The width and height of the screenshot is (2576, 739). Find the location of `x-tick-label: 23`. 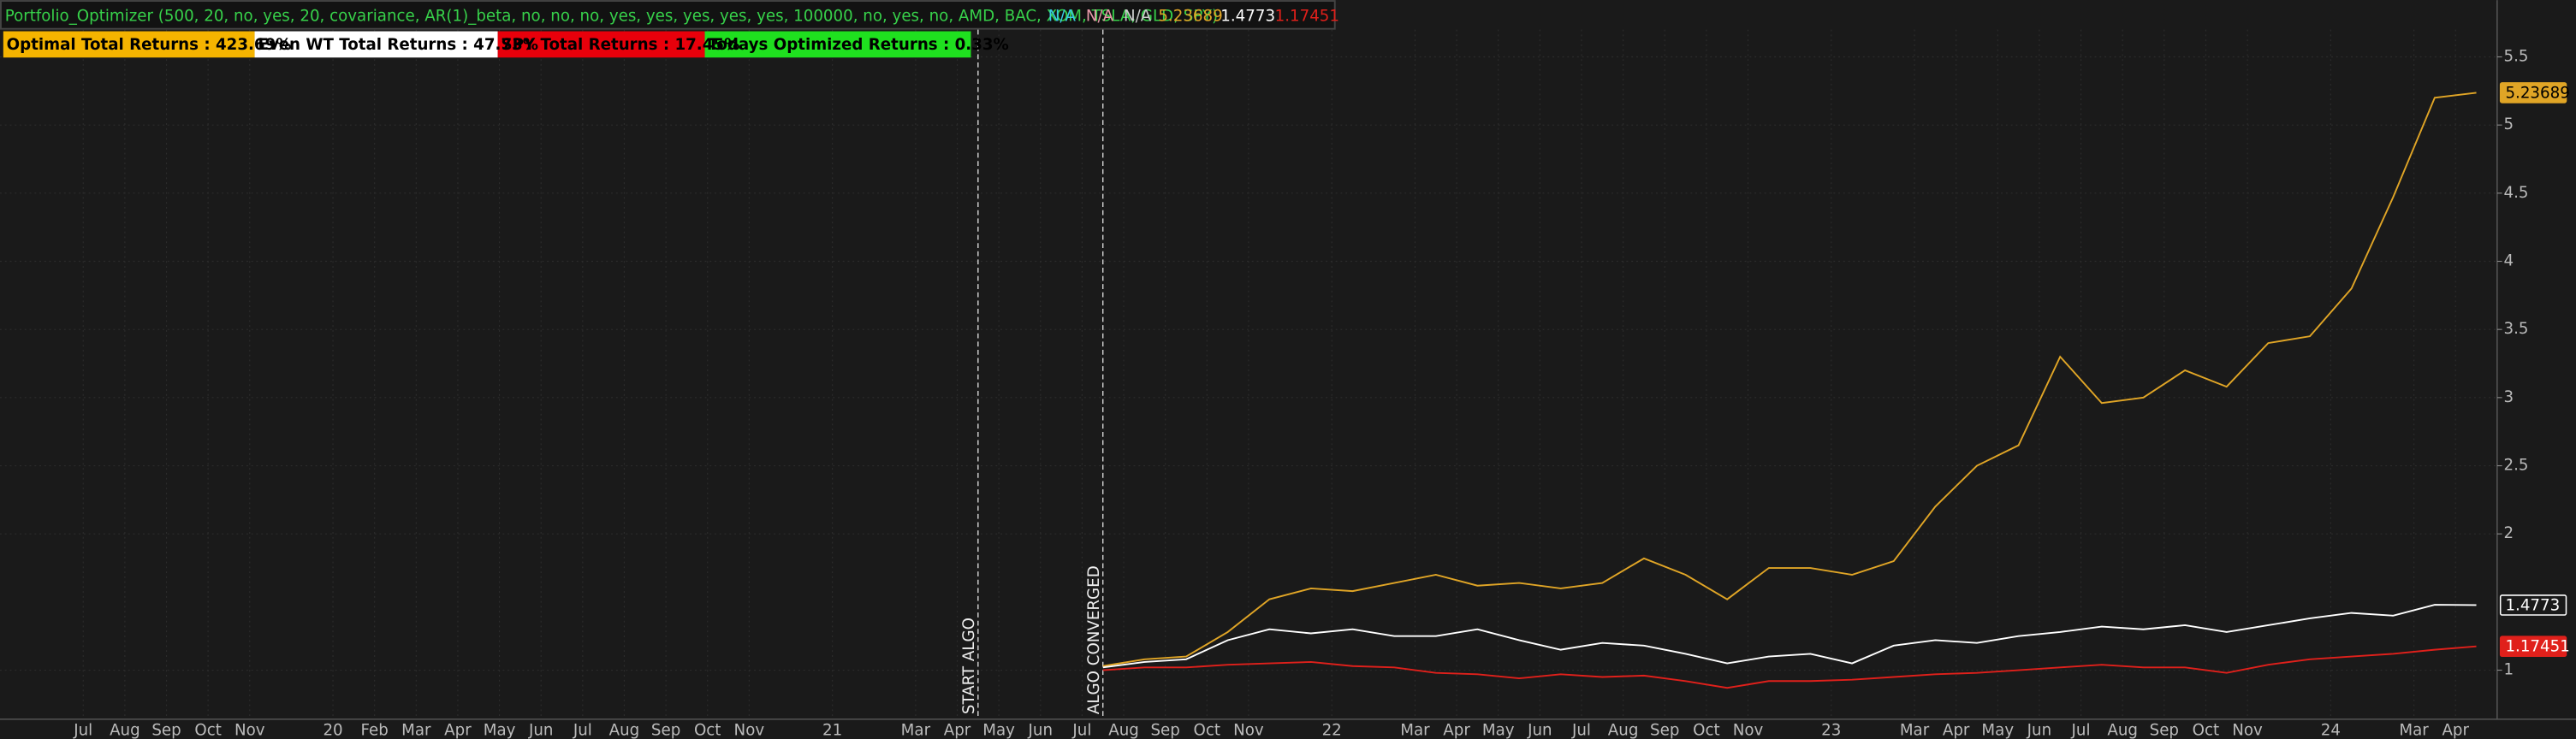

x-tick-label: 23 is located at coordinates (1831, 730).